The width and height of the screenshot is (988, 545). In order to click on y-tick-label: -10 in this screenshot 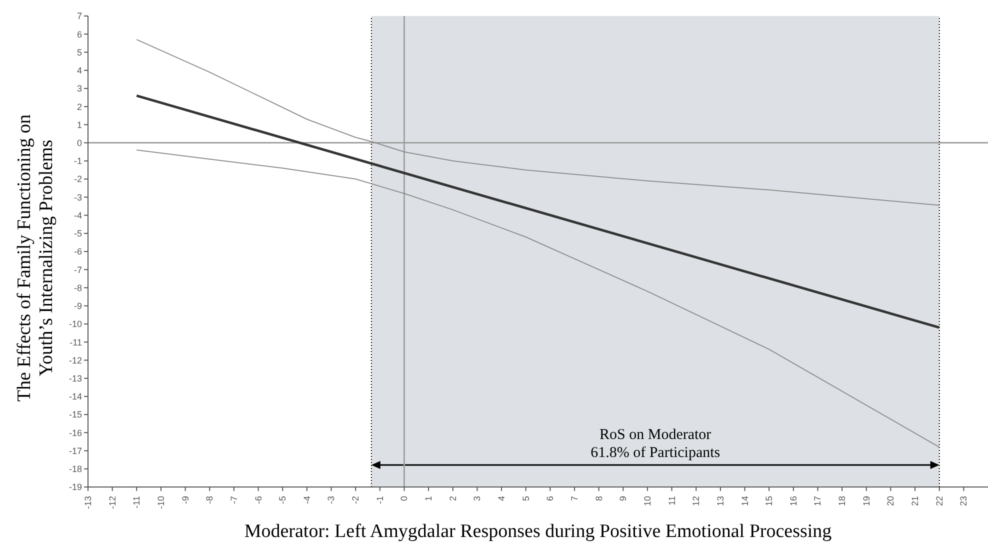, I will do `click(75, 324)`.